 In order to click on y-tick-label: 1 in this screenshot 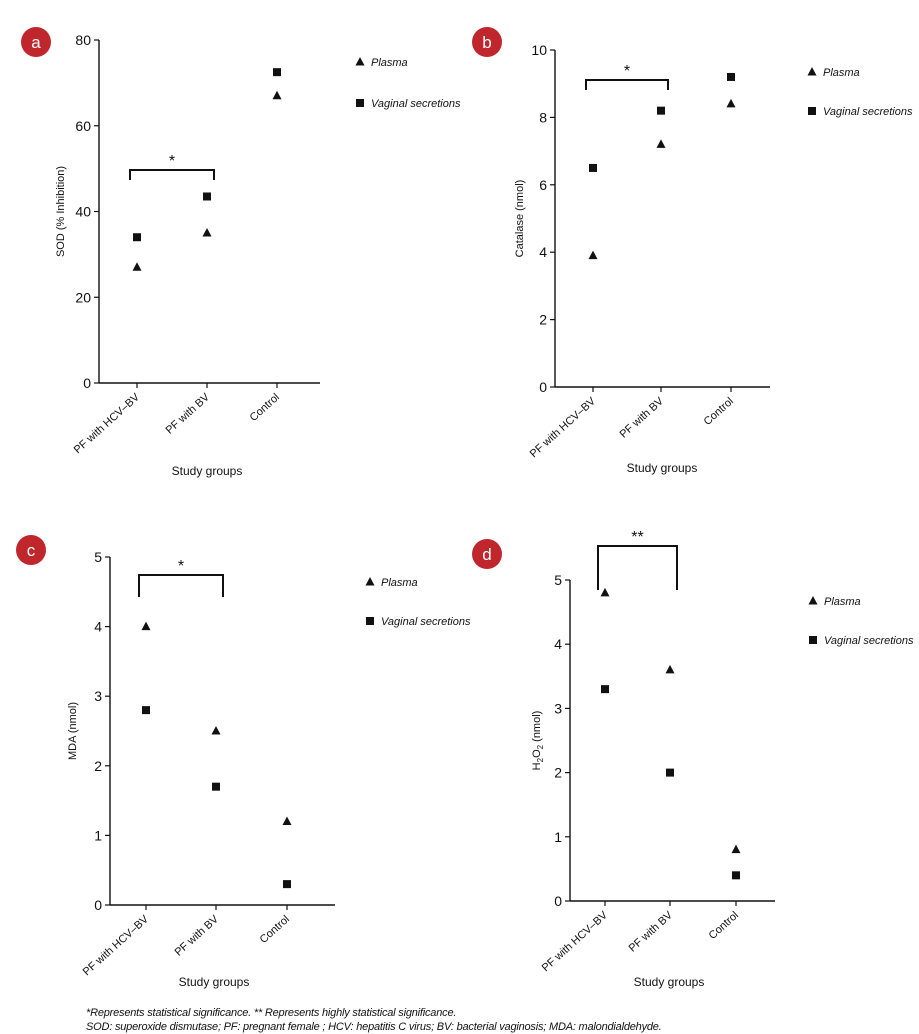, I will do `click(558, 837)`.